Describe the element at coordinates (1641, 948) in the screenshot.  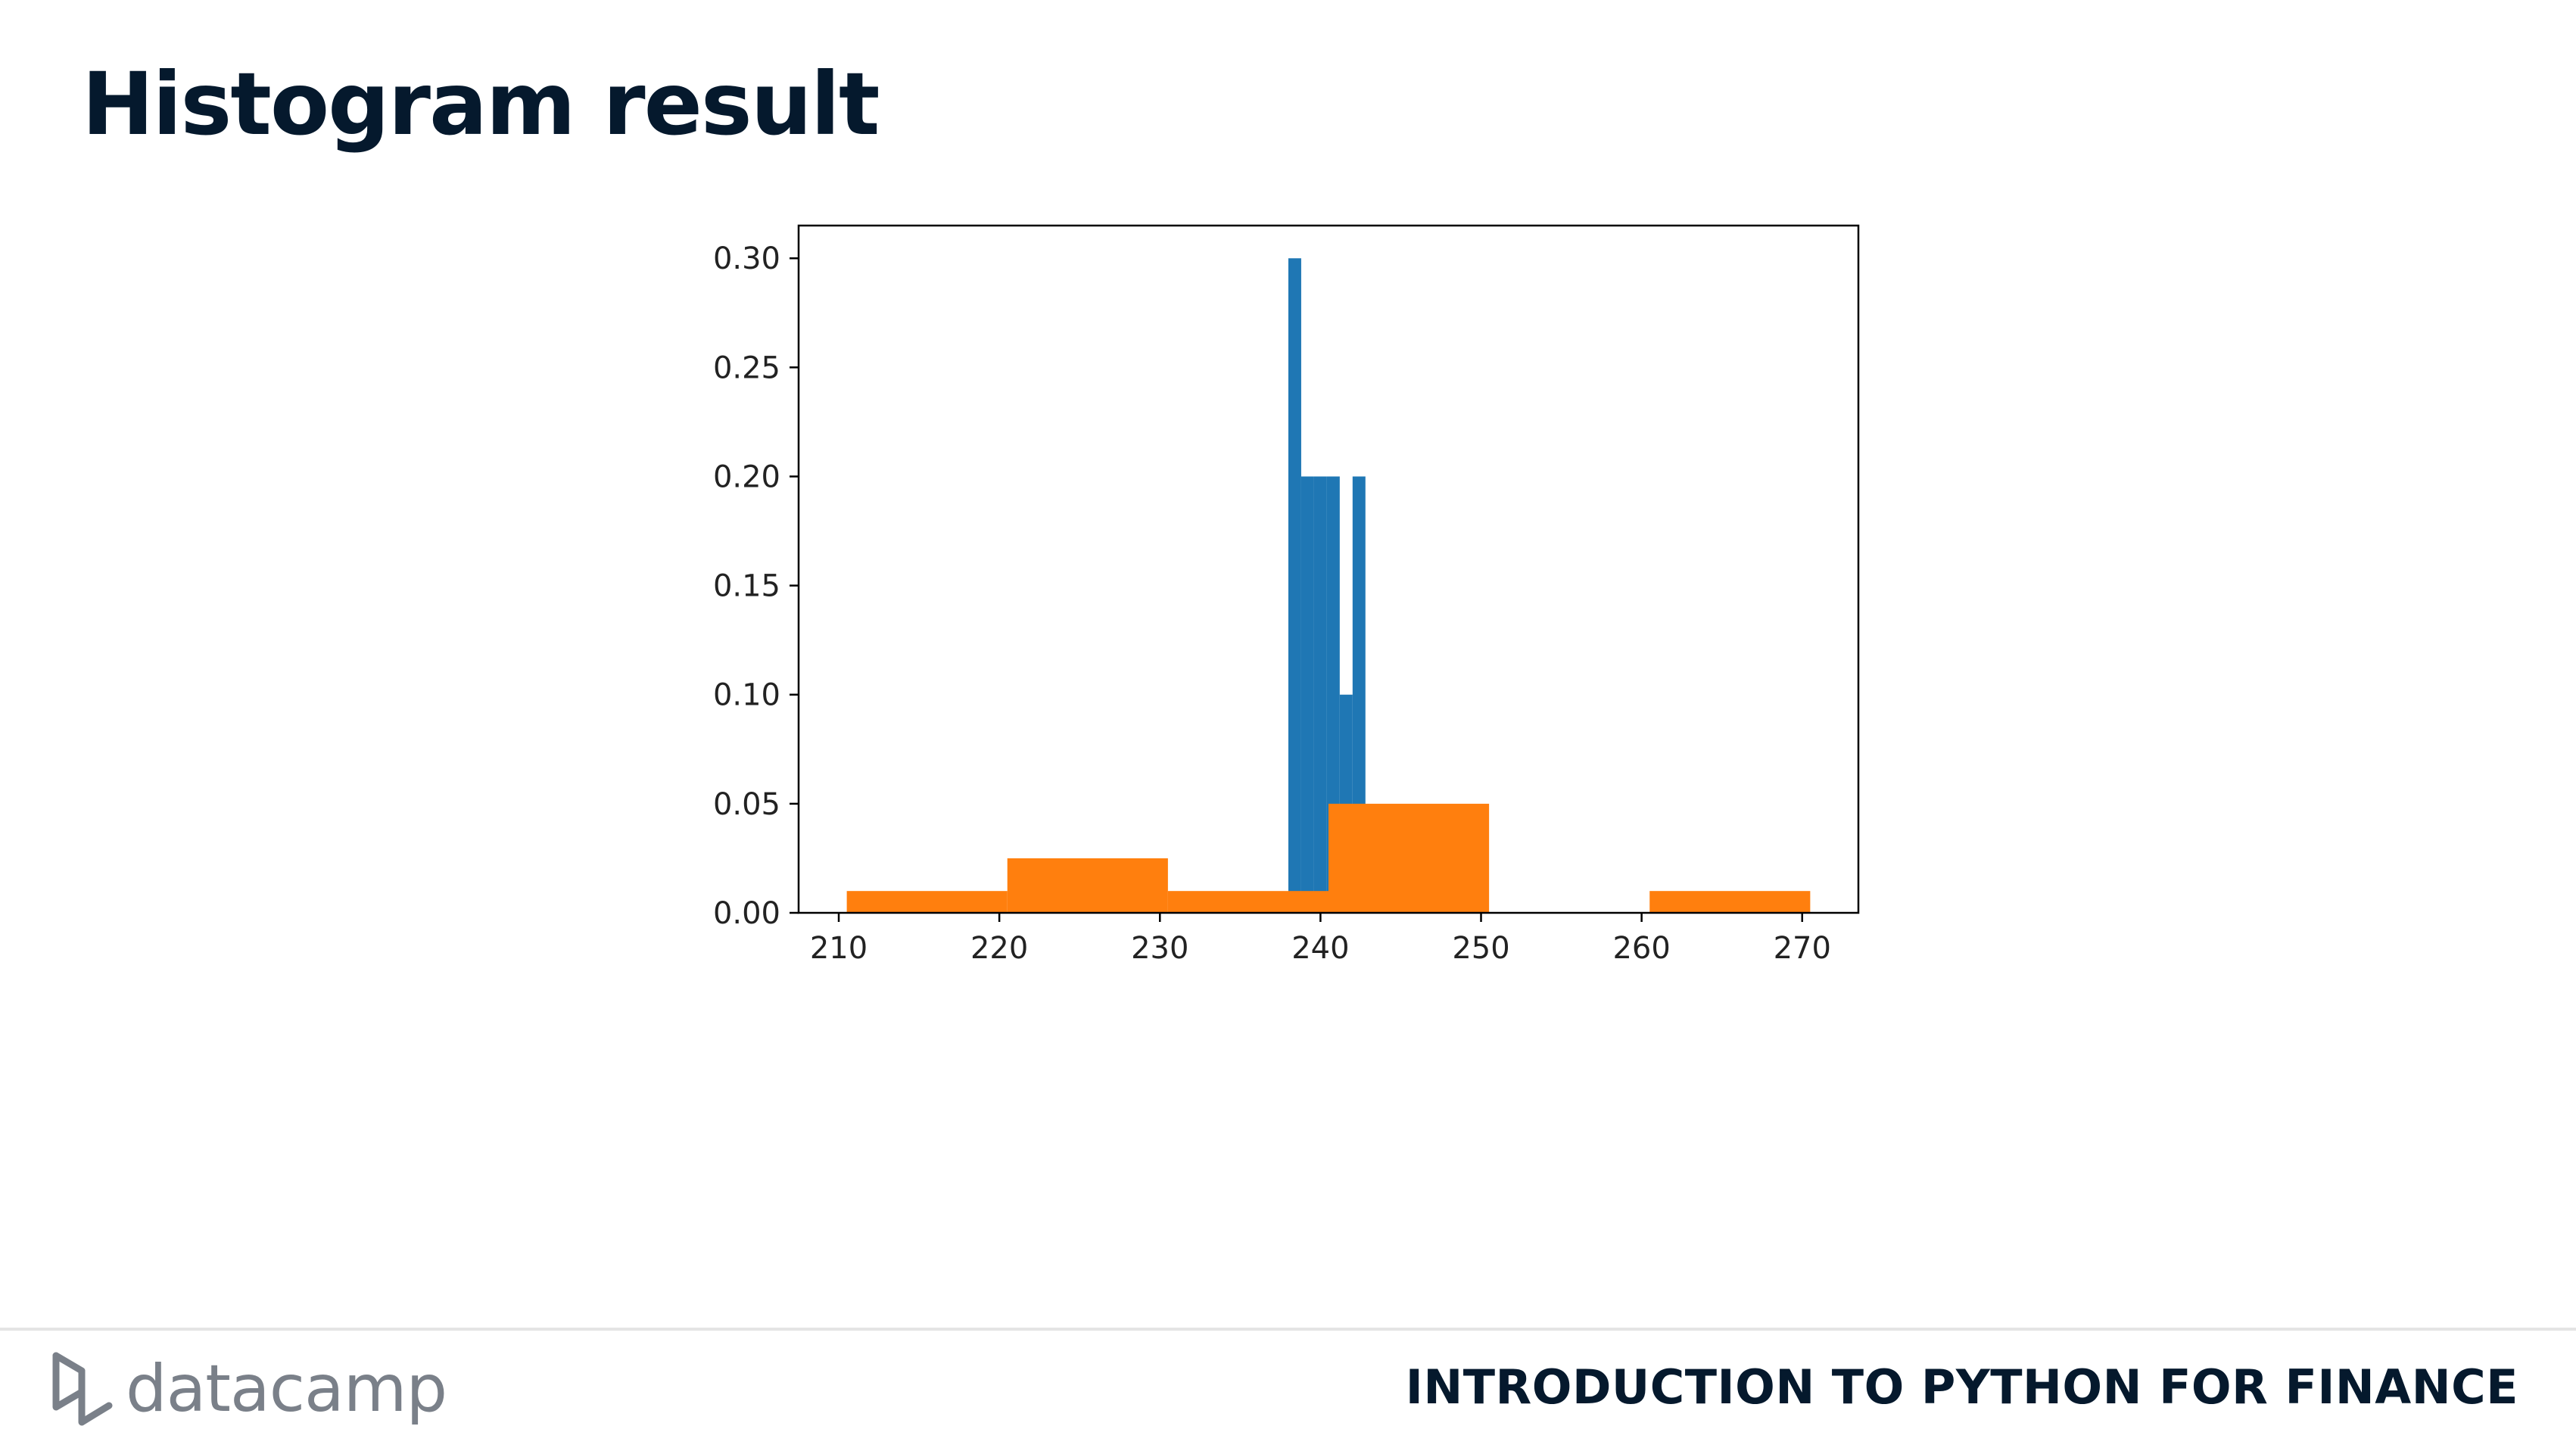
I see `x-tick-label-260: 260` at that location.